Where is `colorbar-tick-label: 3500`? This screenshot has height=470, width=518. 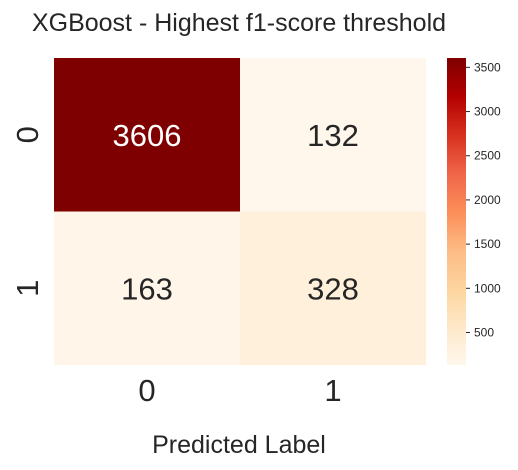
colorbar-tick-label: 3500 is located at coordinates (487, 67).